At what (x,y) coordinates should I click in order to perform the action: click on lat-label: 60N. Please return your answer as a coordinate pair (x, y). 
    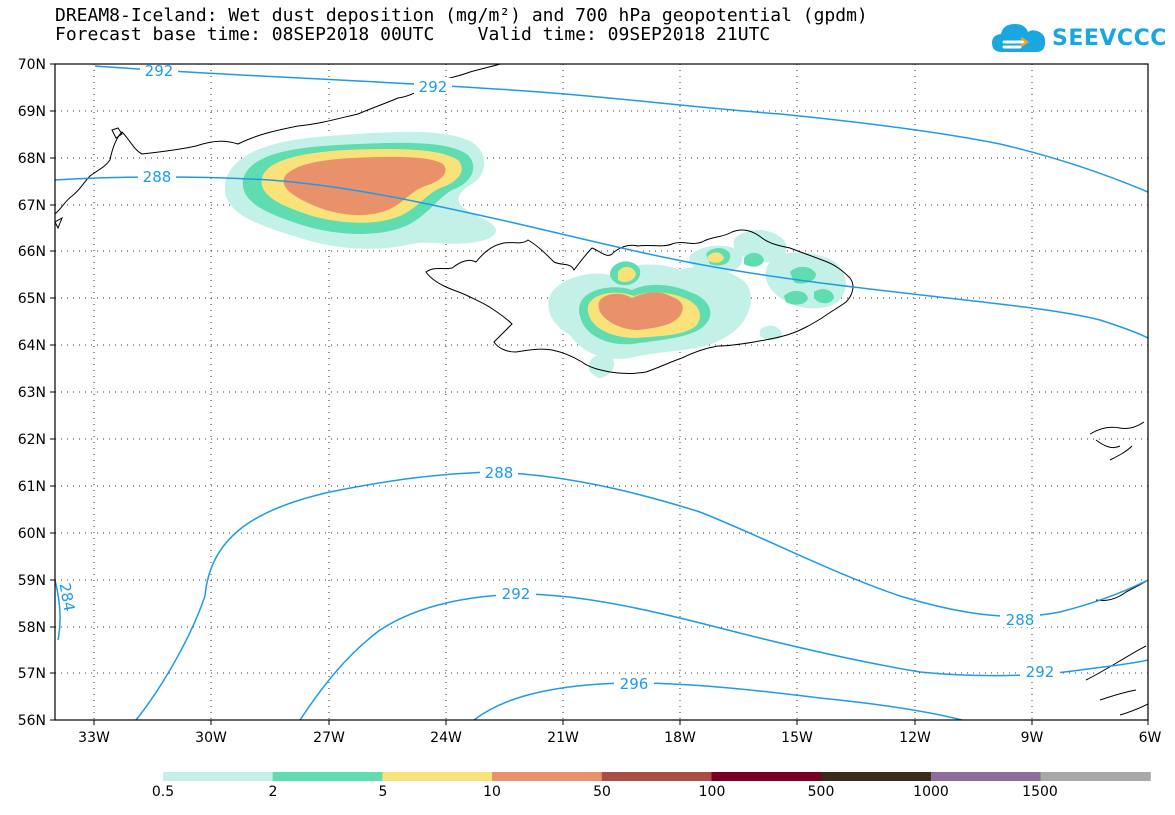
    Looking at the image, I should click on (32, 534).